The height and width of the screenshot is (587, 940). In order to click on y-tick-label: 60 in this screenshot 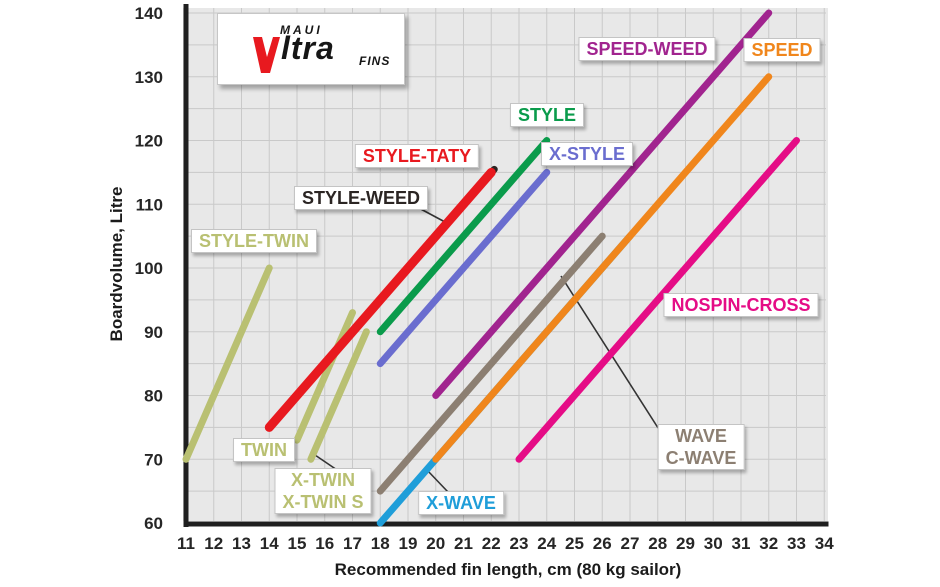, I will do `click(153, 523)`.